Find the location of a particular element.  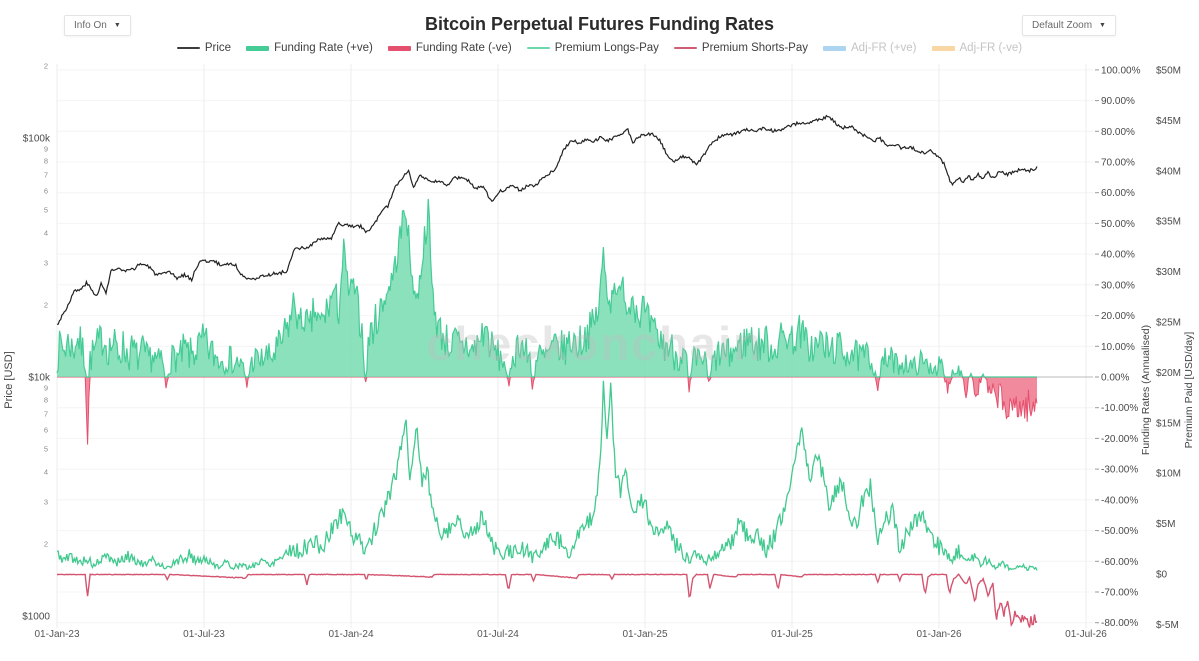

y-axis-usd-tick: $45M is located at coordinates (1168, 121).